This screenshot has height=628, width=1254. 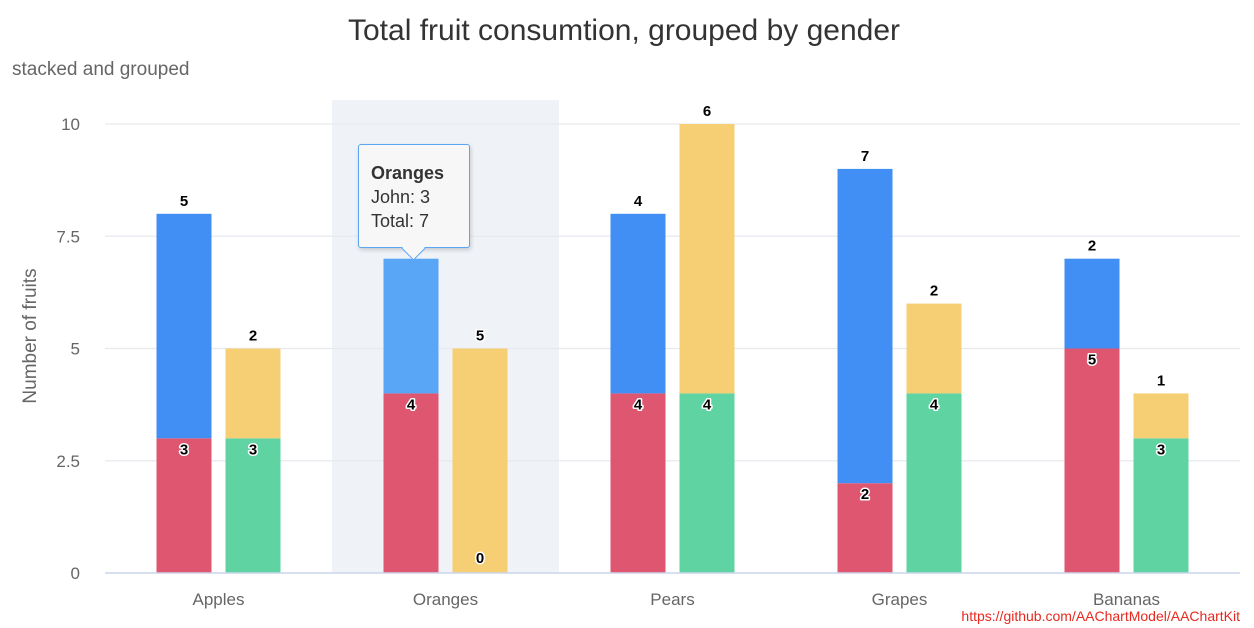 I want to click on x-tick-label: Apples, so click(x=219, y=599).